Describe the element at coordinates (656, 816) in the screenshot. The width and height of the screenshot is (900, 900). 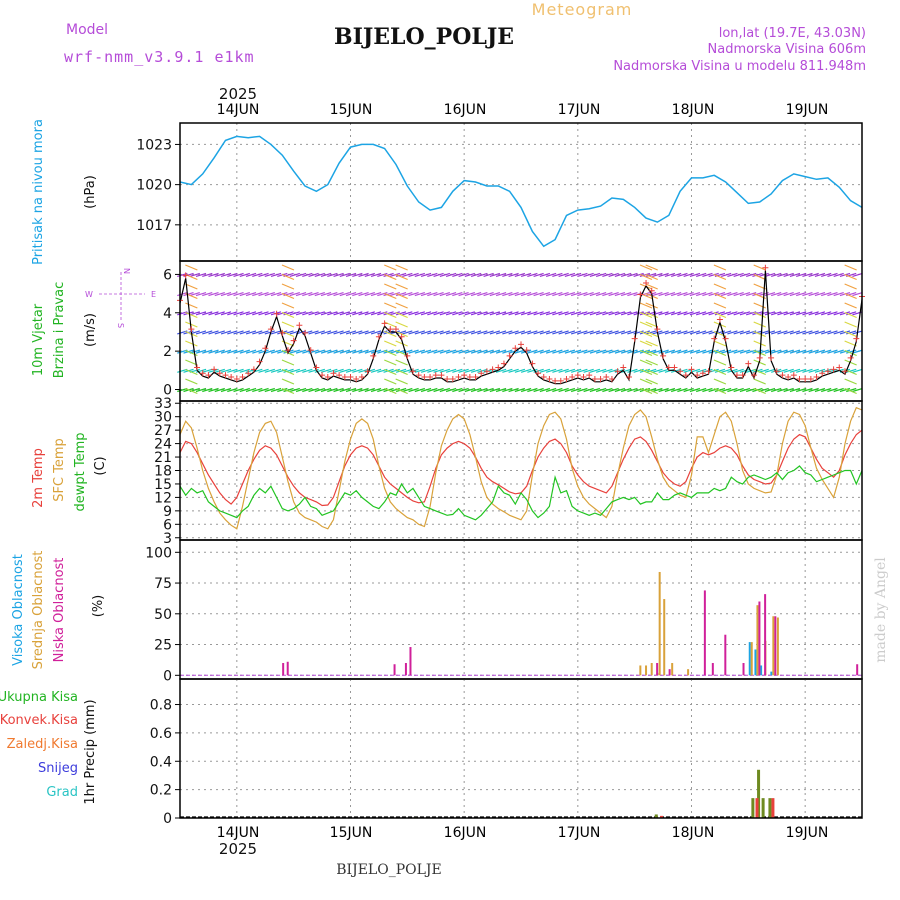
I see `precip-bar` at that location.